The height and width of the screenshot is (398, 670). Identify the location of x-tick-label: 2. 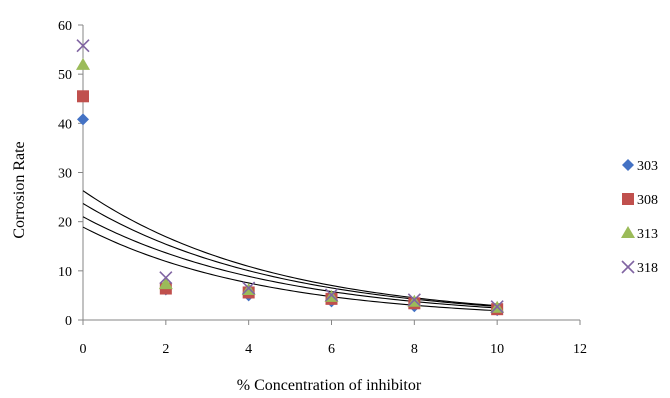
(165, 349).